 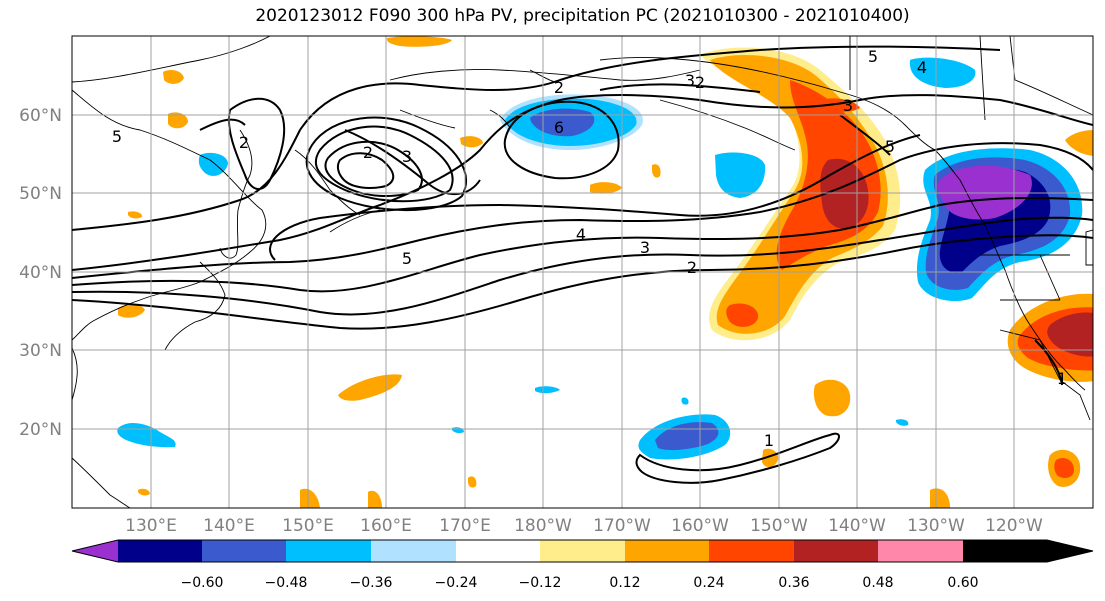 What do you see at coordinates (559, 127) in the screenshot?
I see `contour-label: 6` at bounding box center [559, 127].